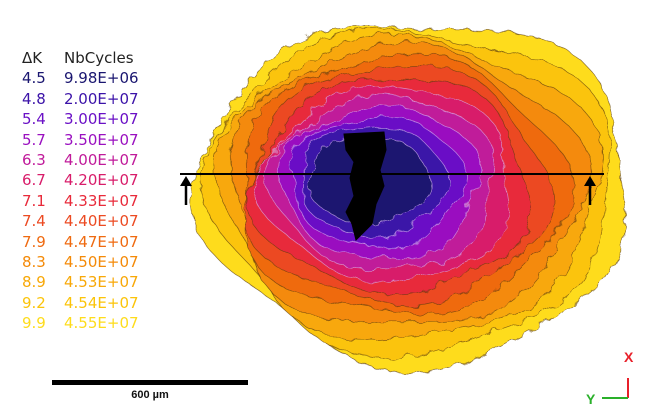 This screenshot has width=659, height=409. I want to click on scale-bar, so click(150, 382).